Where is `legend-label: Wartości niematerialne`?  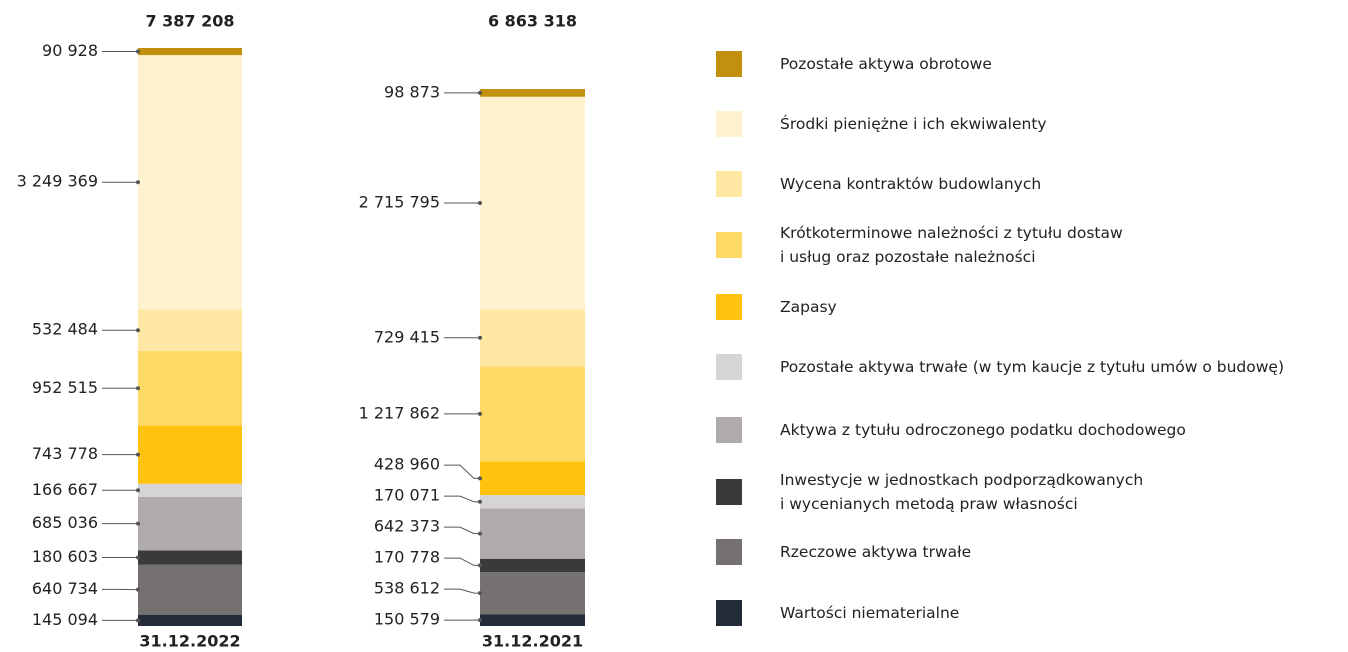 legend-label: Wartości niematerialne is located at coordinates (870, 613).